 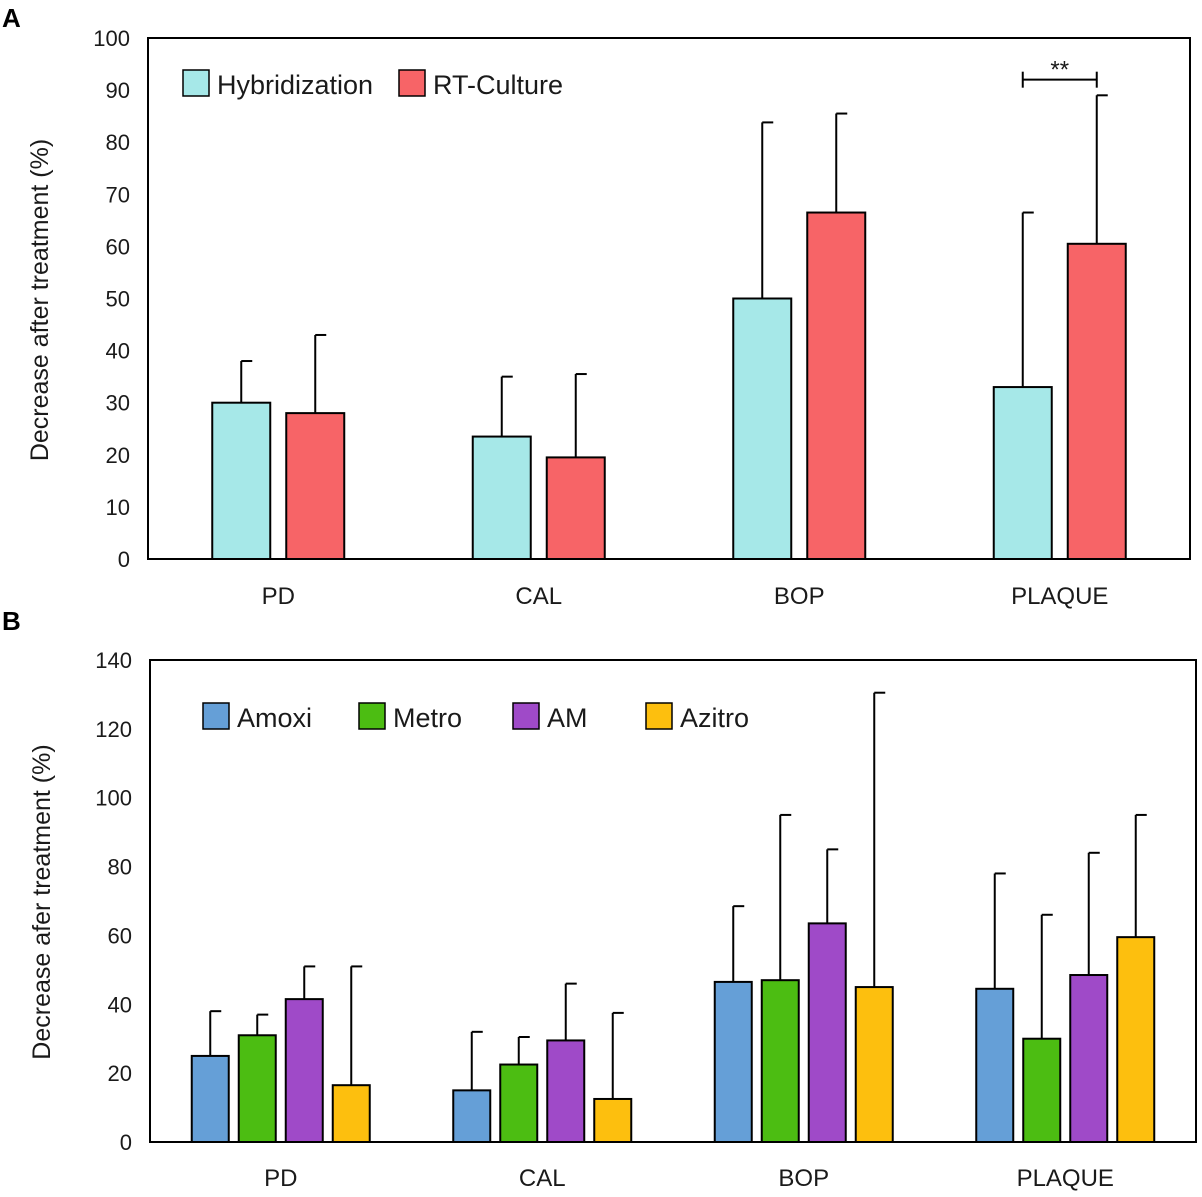 What do you see at coordinates (498, 85) in the screenshot?
I see `panel-a-legend-label-rt-culture: RT-Culture` at bounding box center [498, 85].